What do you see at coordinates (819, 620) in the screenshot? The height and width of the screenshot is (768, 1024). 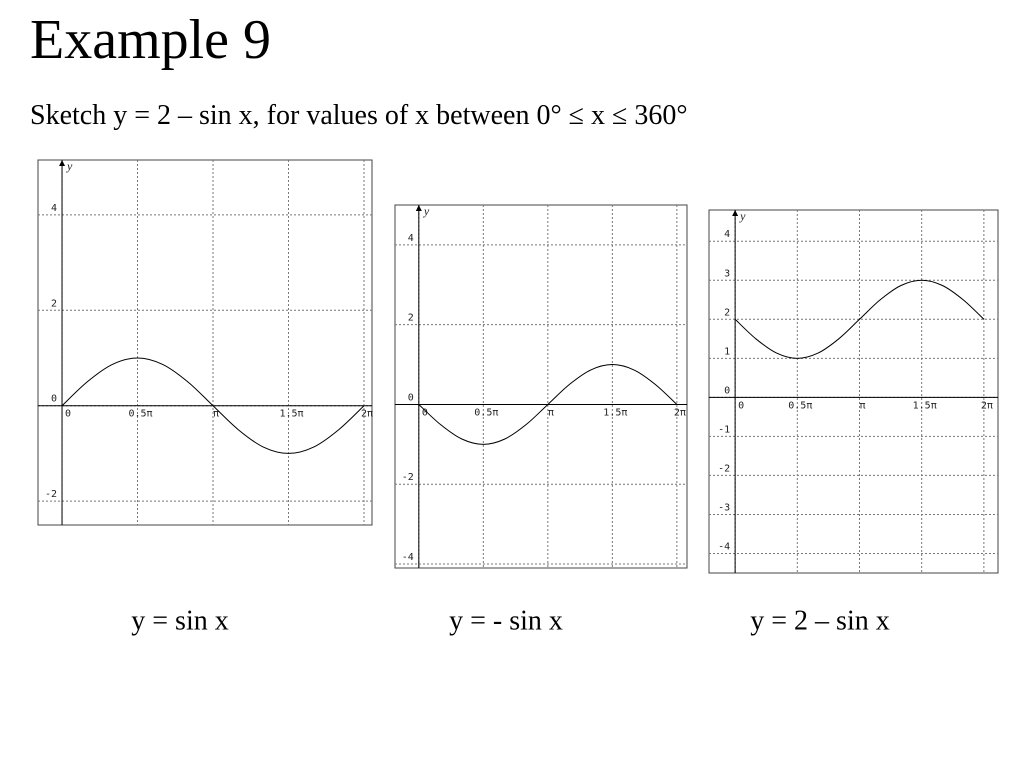 I see `chart-caption: y = 2 – sin x` at bounding box center [819, 620].